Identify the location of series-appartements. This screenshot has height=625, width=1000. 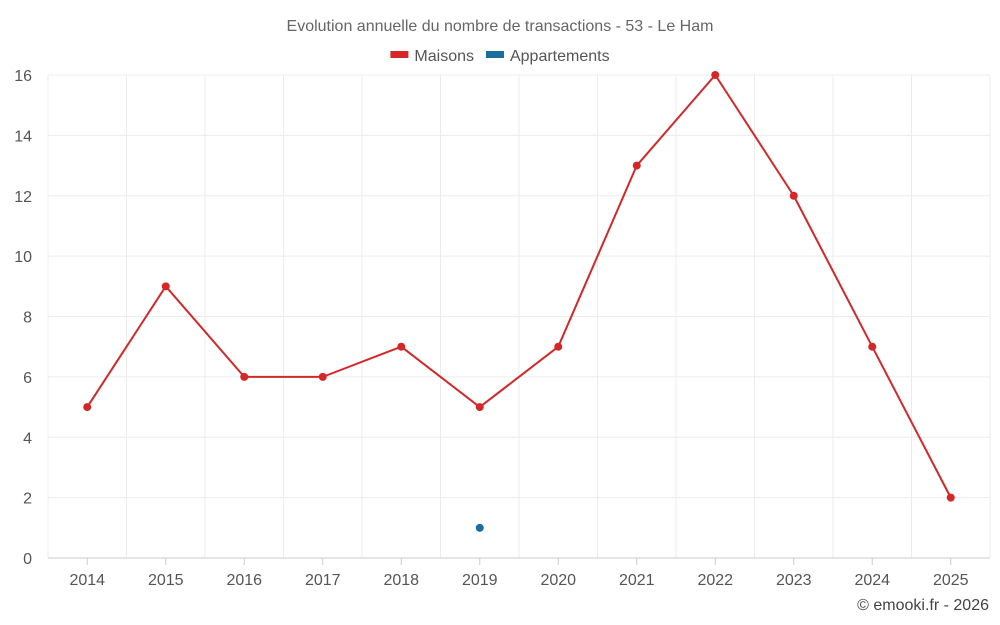
(479, 527).